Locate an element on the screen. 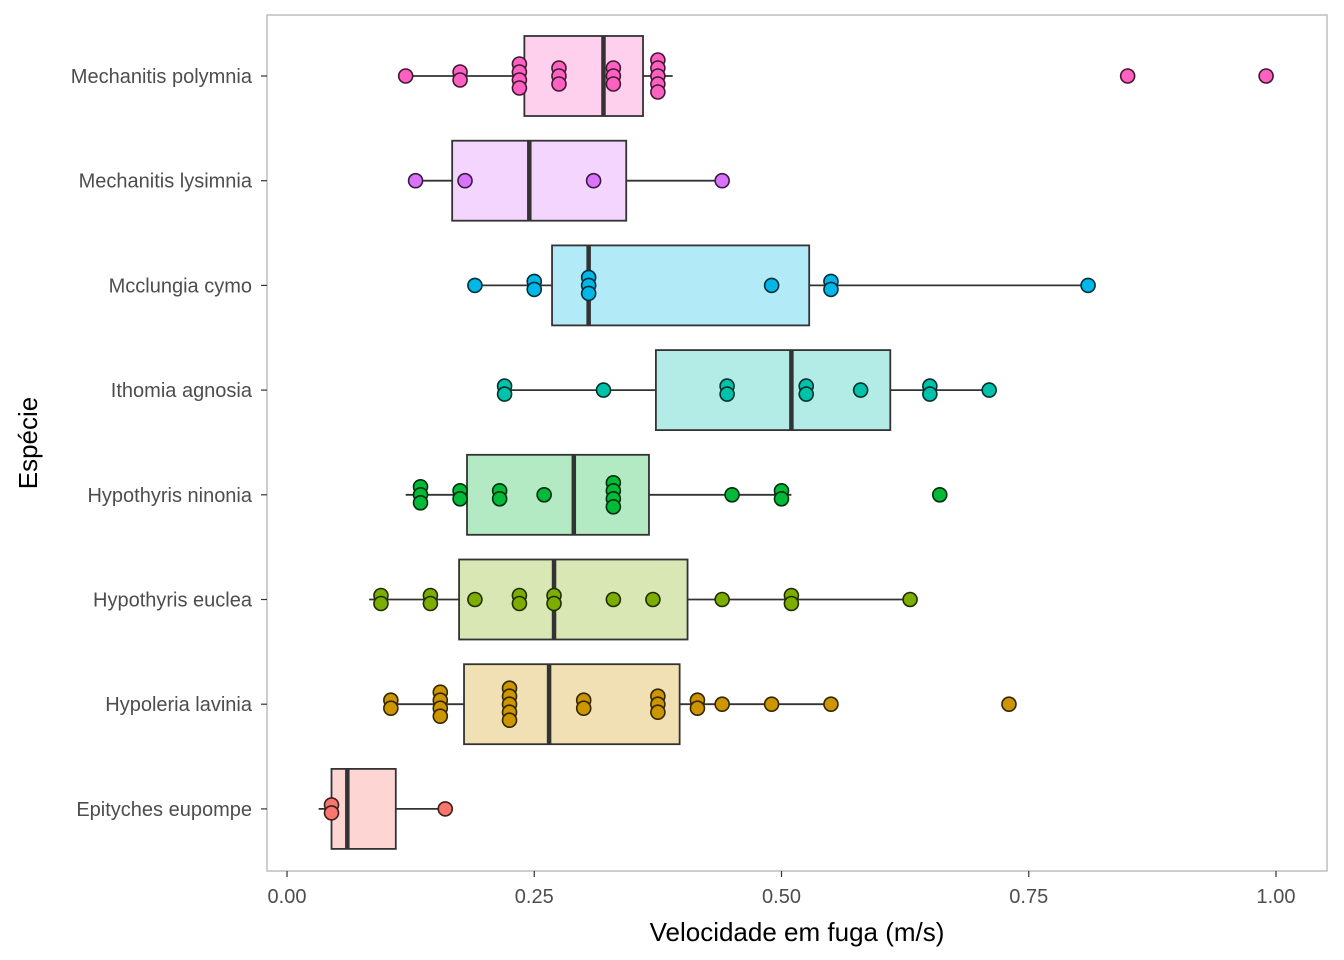 Image resolution: width=1344 pixels, height=960 pixels. x-tick-label: 0.50 is located at coordinates (781, 897).